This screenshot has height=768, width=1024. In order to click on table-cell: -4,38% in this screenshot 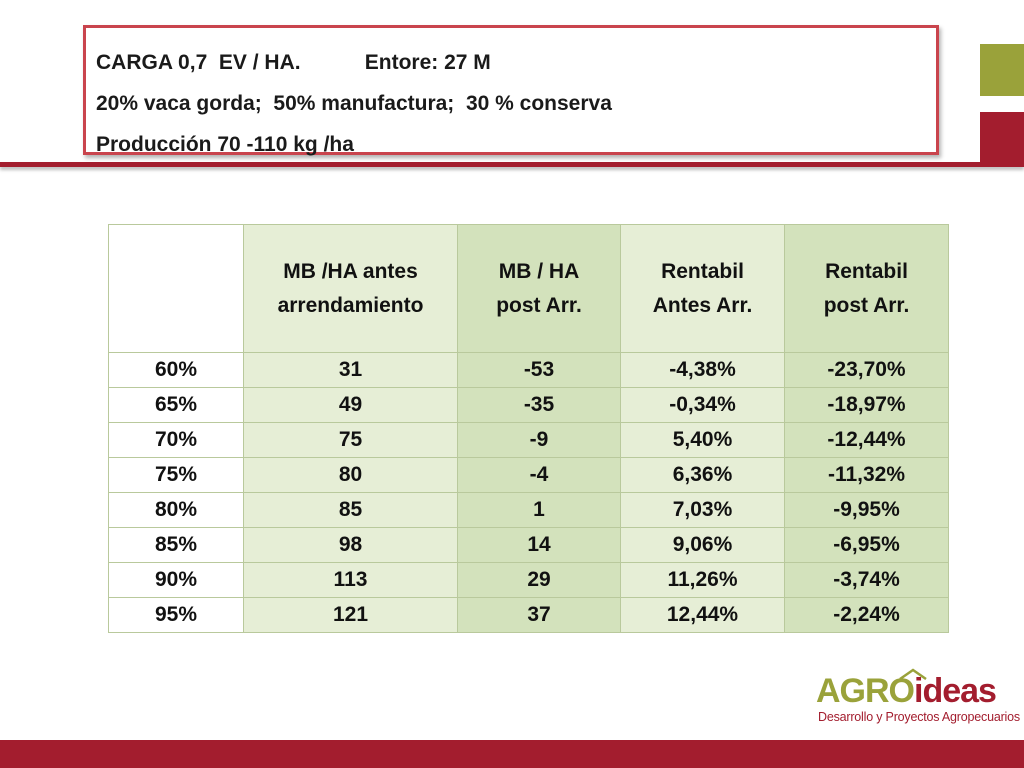, I will do `click(702, 370)`.